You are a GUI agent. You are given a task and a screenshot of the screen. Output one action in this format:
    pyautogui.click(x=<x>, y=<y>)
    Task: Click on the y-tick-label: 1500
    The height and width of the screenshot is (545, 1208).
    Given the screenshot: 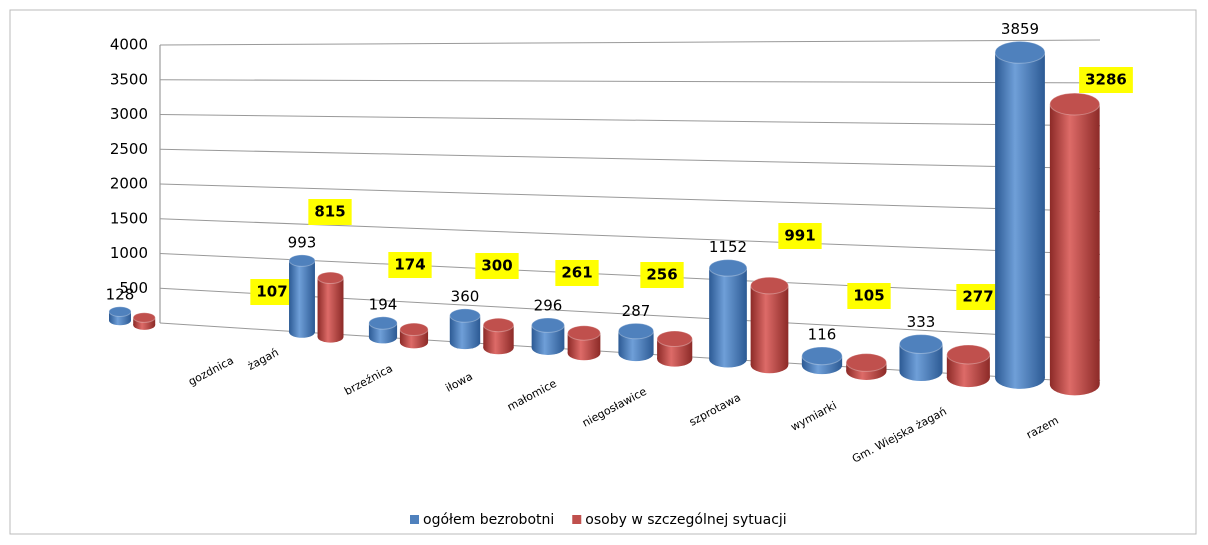 What is the action you would take?
    pyautogui.click(x=129, y=218)
    